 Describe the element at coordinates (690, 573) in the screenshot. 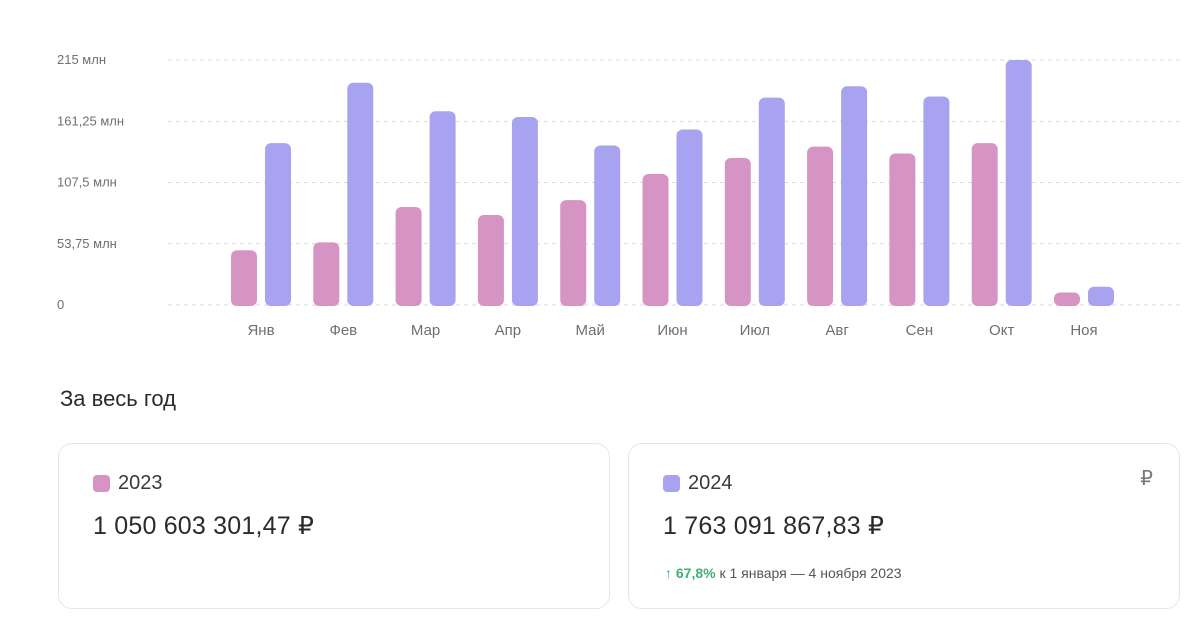

I see `change-percent: ↑ 67,8%` at that location.